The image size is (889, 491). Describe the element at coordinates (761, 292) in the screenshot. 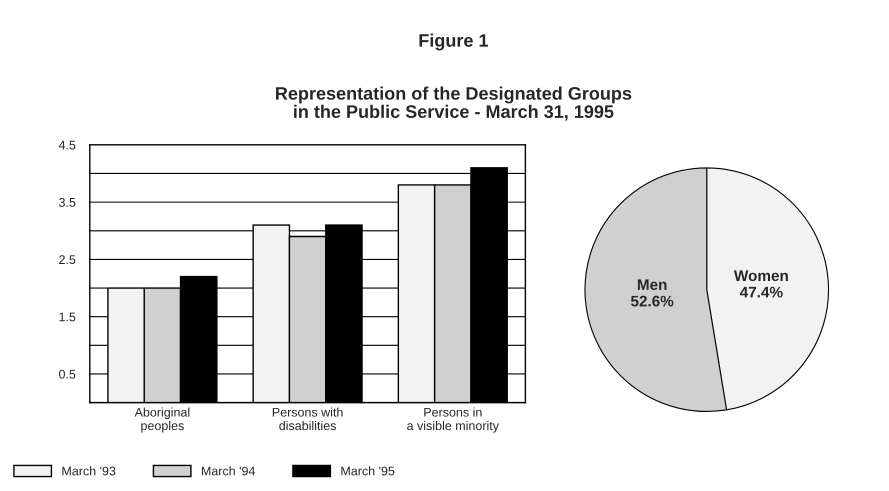

I see `data-label: 47.4%` at that location.